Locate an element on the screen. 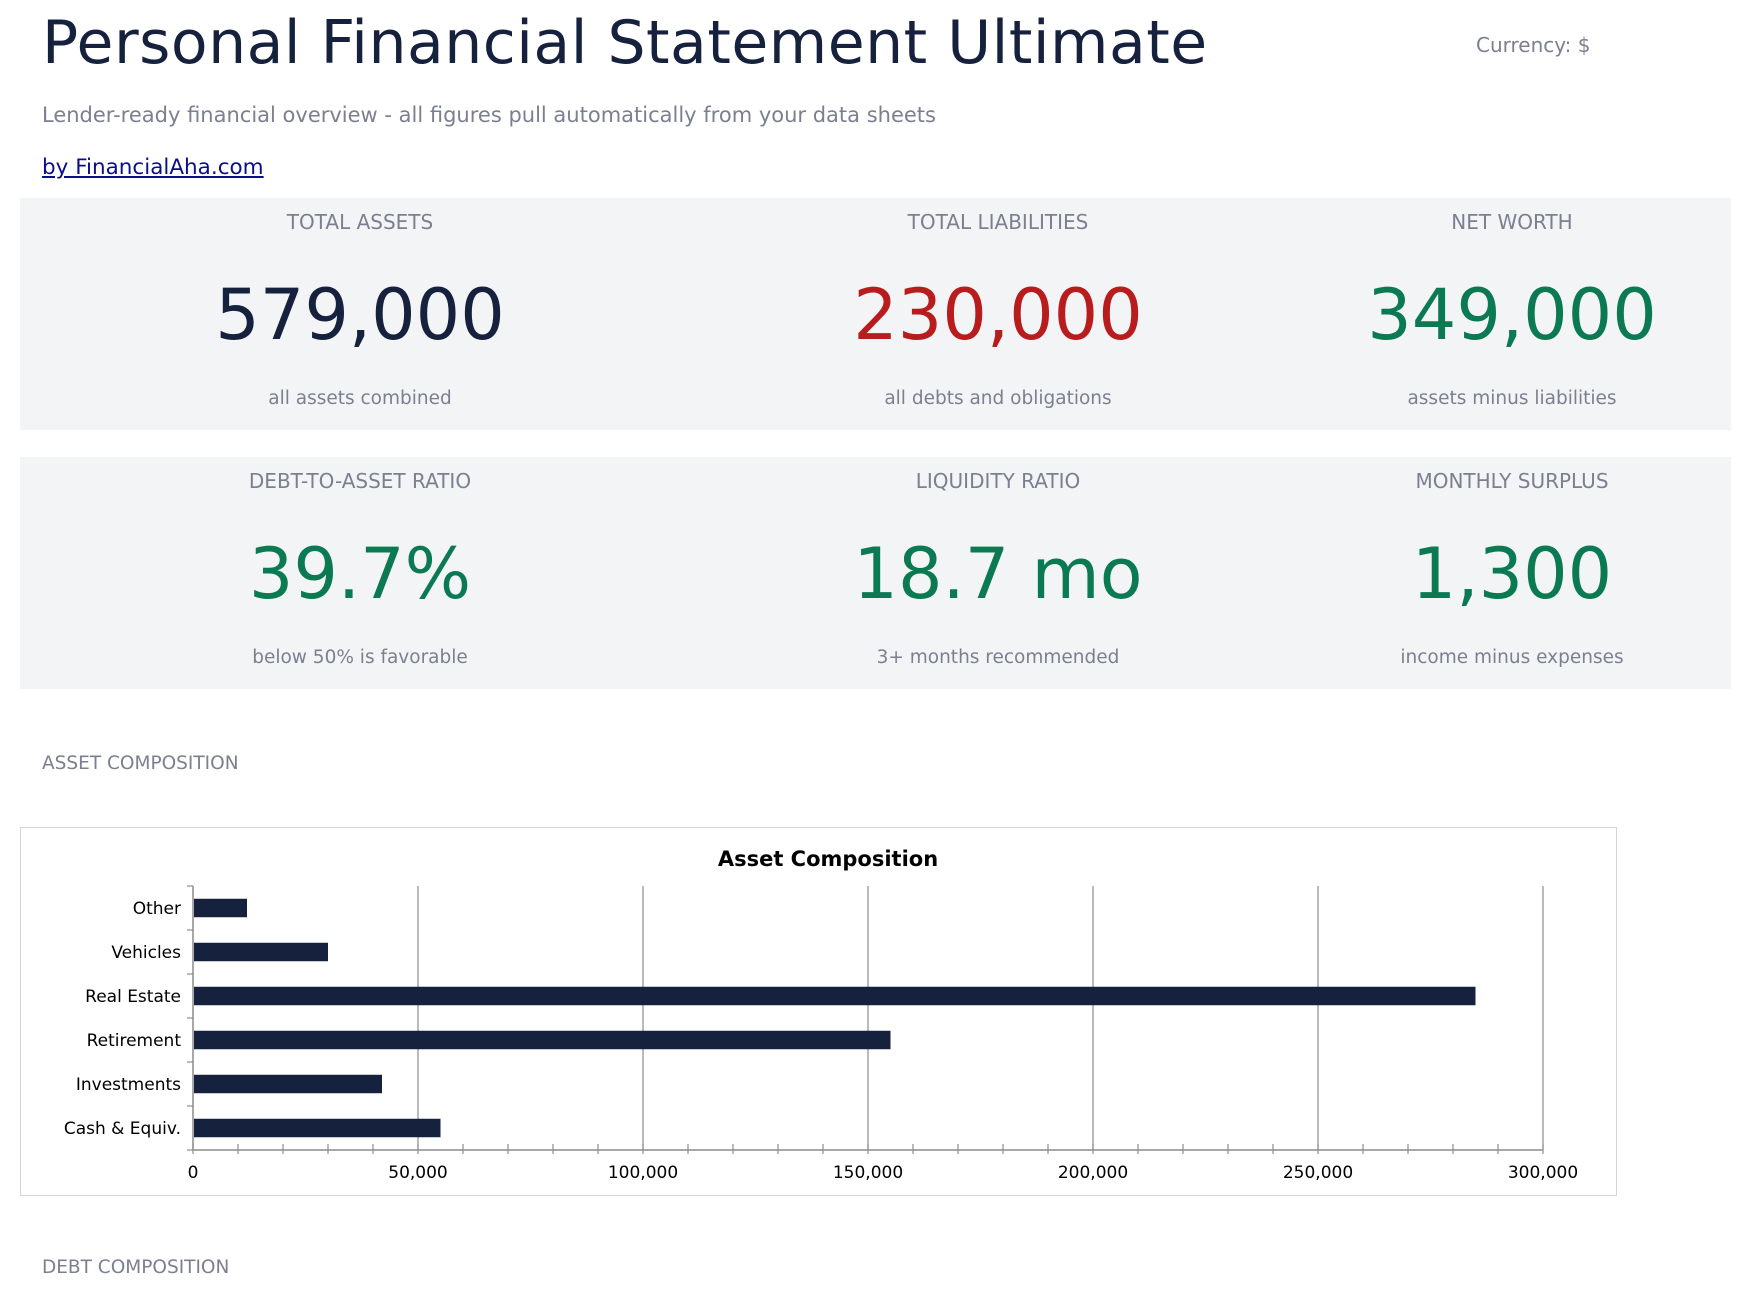  kpi-label: NET WORTH is located at coordinates (1512, 222).